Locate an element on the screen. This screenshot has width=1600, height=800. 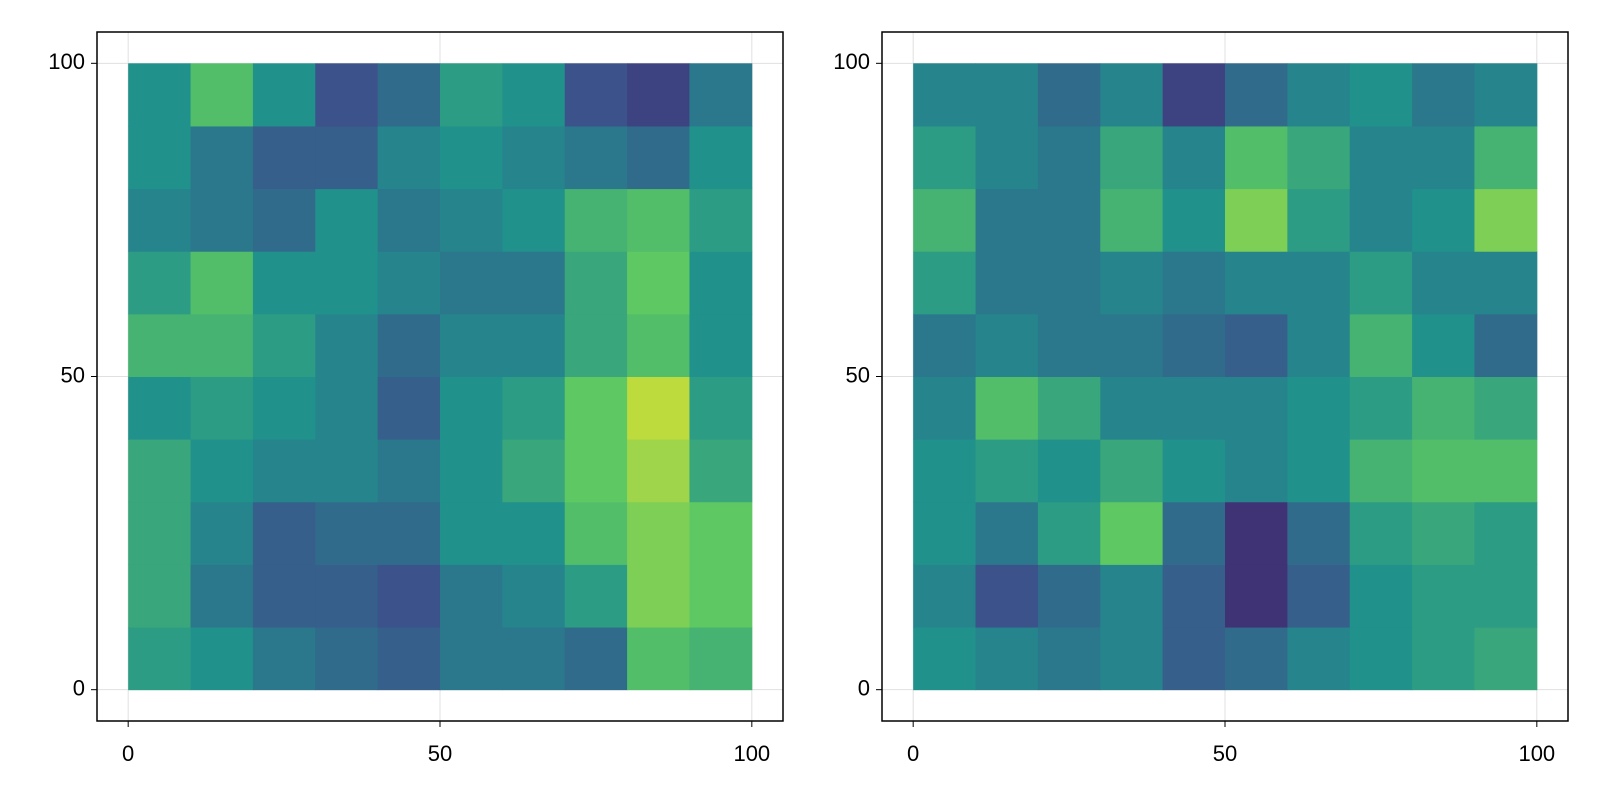
y-tick-label: 0 is located at coordinates (864, 687).